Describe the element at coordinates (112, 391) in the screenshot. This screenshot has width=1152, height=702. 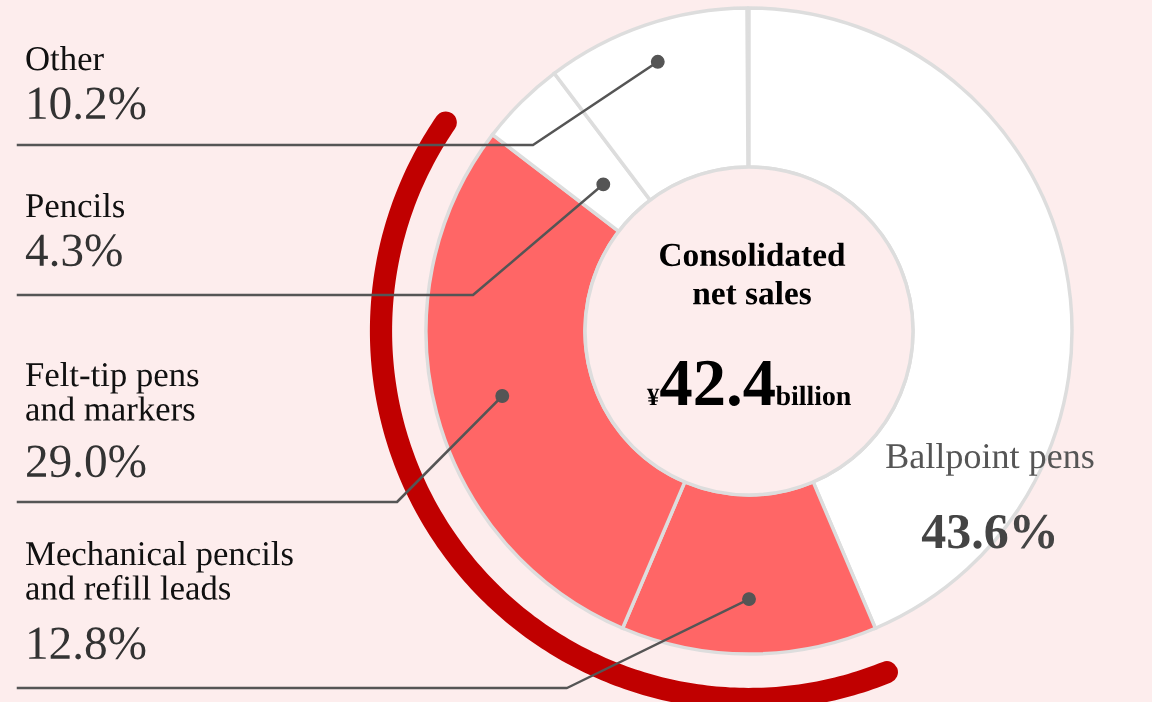
I see `slice-label: Felt-tip pens and markers` at that location.